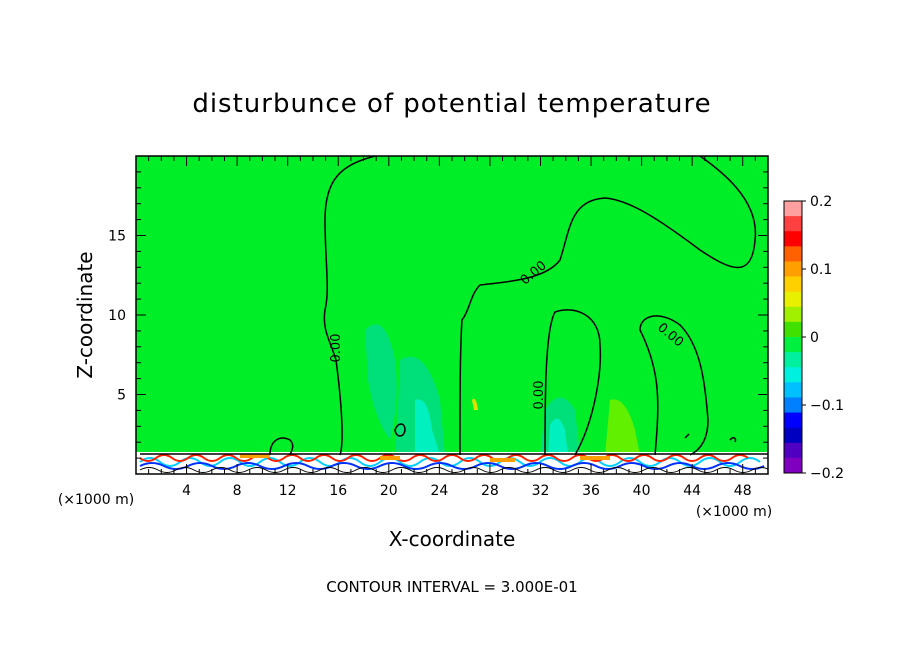 The image size is (904, 654). I want to click on contour-label-3: 0.00, so click(539, 395).